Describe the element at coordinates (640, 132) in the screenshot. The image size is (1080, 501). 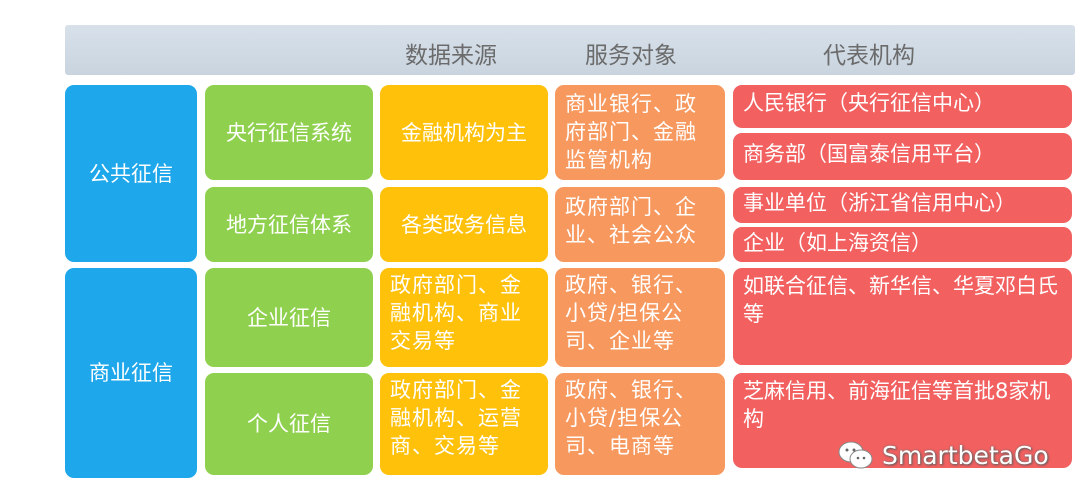
I see `clients-cell: 商业银行、政府部门、金融监管机构` at that location.